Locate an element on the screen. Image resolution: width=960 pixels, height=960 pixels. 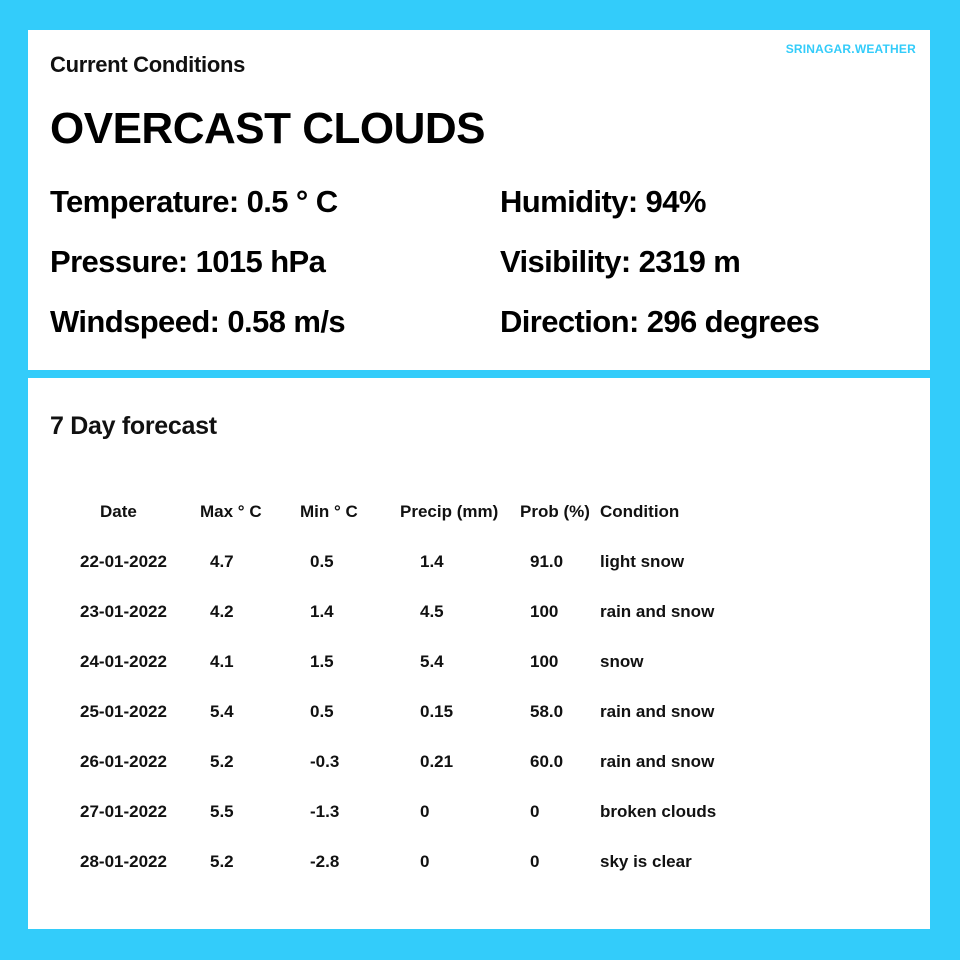
cell-min: -2.8 is located at coordinates (325, 861).